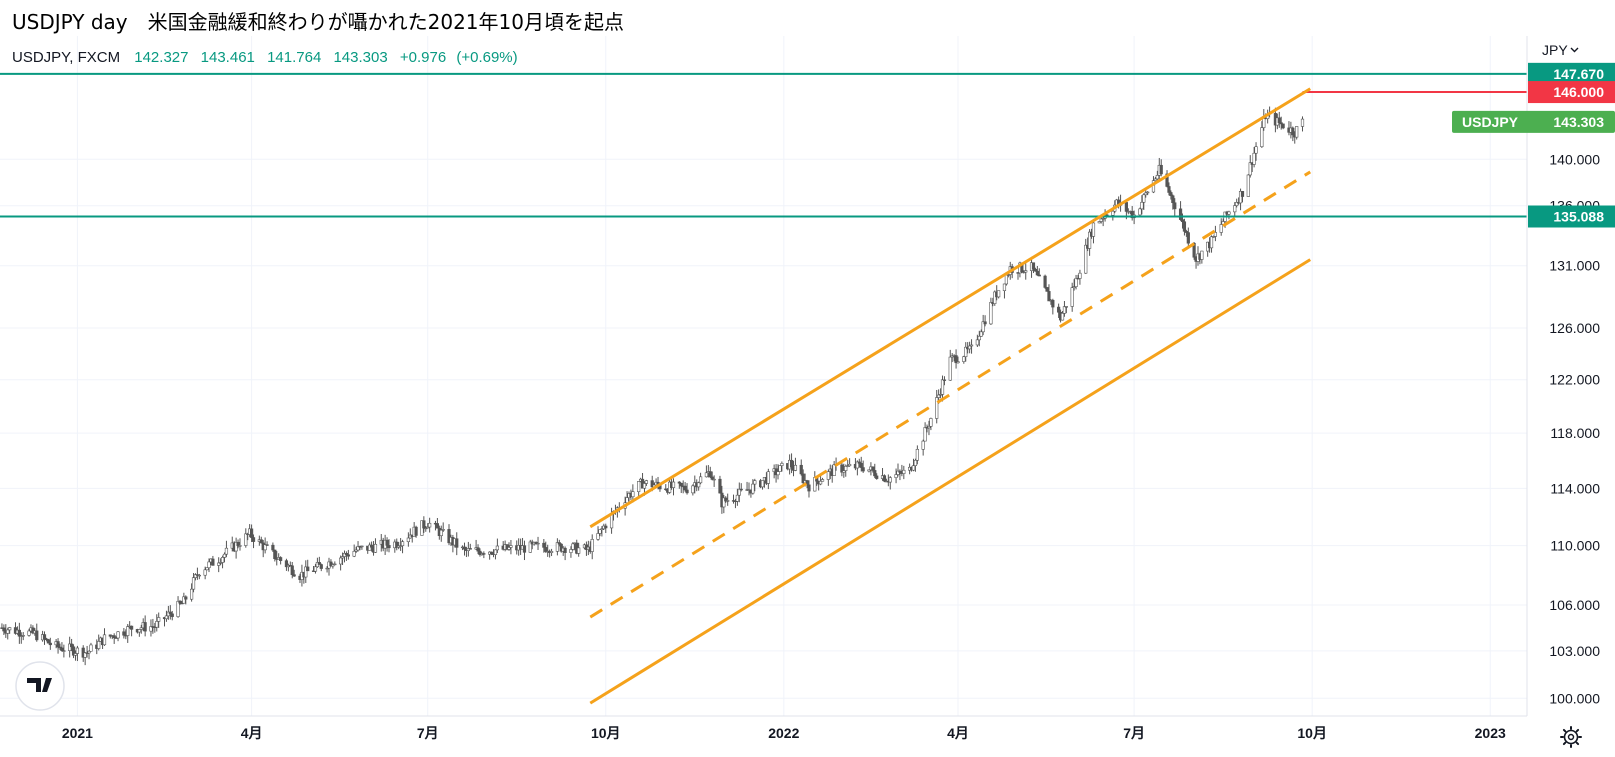 This screenshot has height=757, width=1615. What do you see at coordinates (1560, 50) in the screenshot?
I see `currency-selector: JPY` at bounding box center [1560, 50].